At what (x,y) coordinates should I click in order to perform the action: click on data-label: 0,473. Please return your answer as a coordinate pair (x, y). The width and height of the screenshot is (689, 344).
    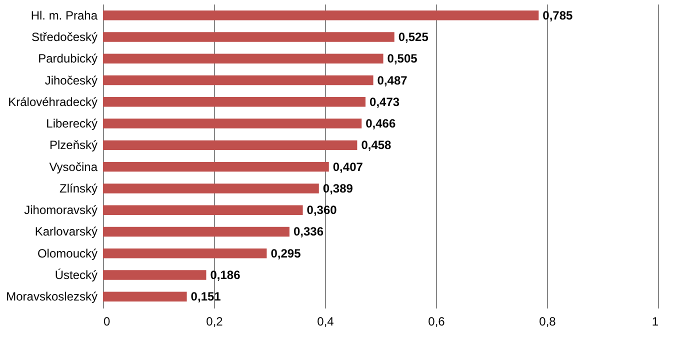
    Looking at the image, I should click on (385, 101).